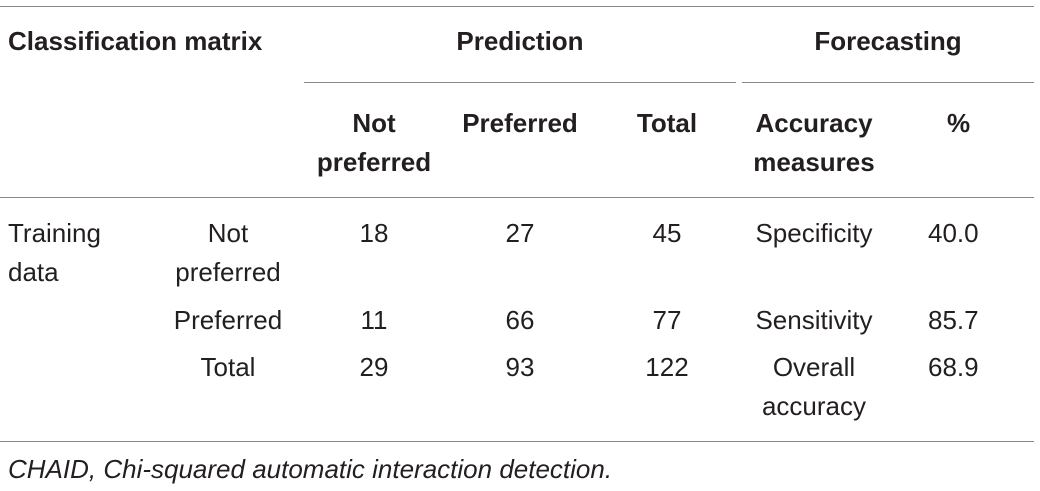 The height and width of the screenshot is (491, 1040). Describe the element at coordinates (228, 233) in the screenshot. I see `row-1-label-line-1: Not` at that location.